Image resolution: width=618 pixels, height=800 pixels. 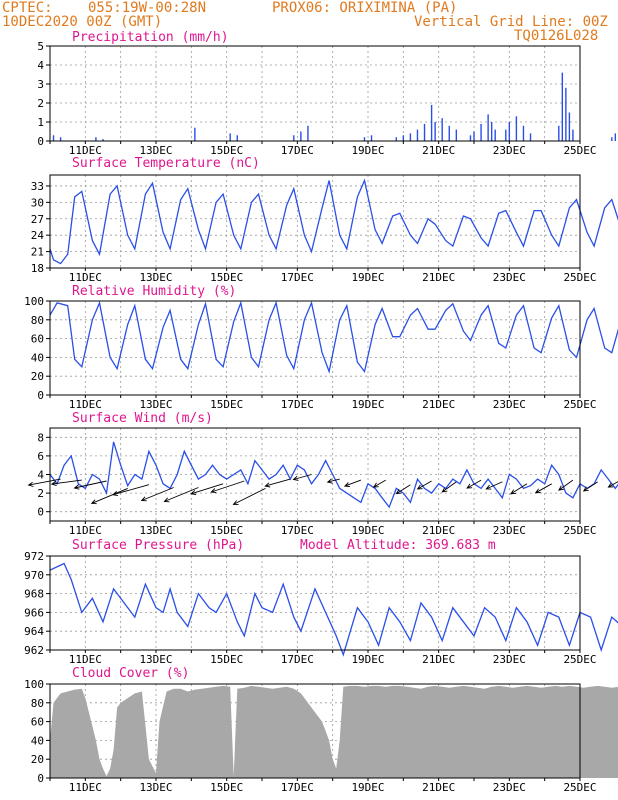 What do you see at coordinates (37, 268) in the screenshot?
I see `y-tick-label: 18` at bounding box center [37, 268].